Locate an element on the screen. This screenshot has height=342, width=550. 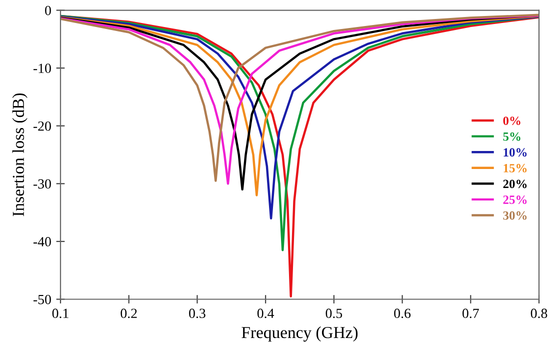
legend-label: 30% is located at coordinates (515, 215).